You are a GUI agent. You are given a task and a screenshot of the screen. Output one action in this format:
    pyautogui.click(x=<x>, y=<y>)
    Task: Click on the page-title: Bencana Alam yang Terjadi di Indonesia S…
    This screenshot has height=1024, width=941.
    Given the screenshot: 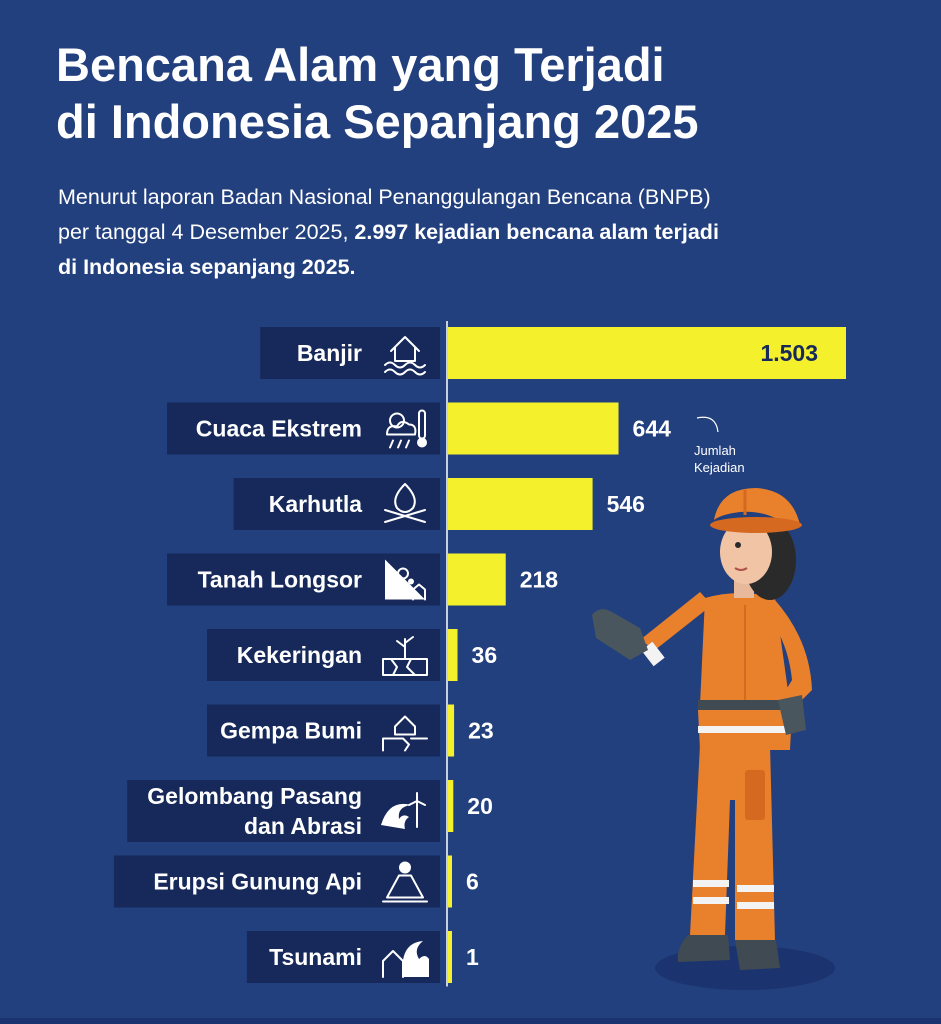 What is the action you would take?
    pyautogui.click(x=486, y=93)
    